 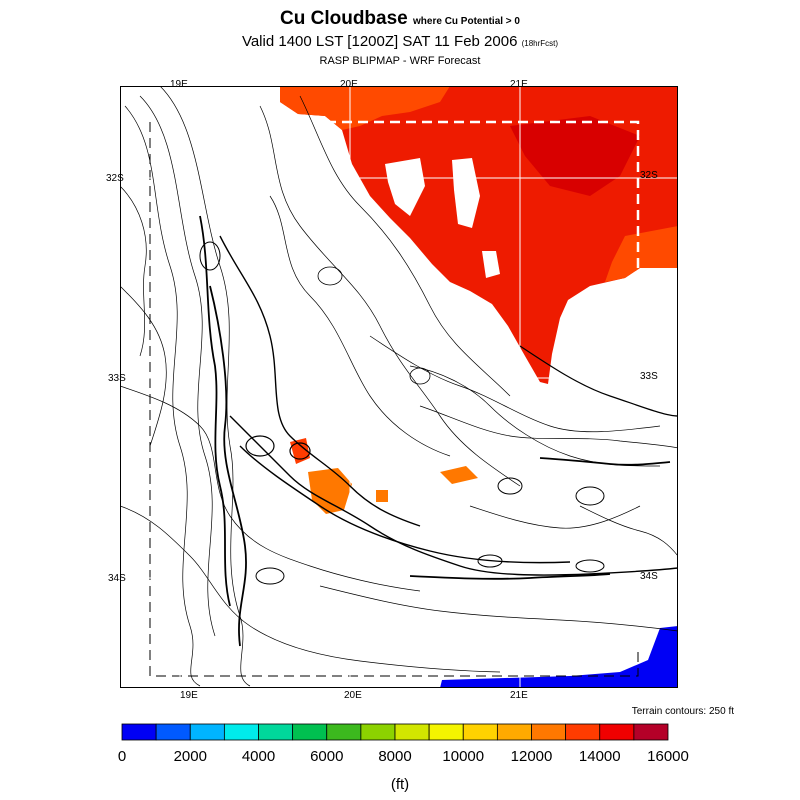 What do you see at coordinates (189, 695) in the screenshot?
I see `lon-bottom-19e: 19E` at bounding box center [189, 695].